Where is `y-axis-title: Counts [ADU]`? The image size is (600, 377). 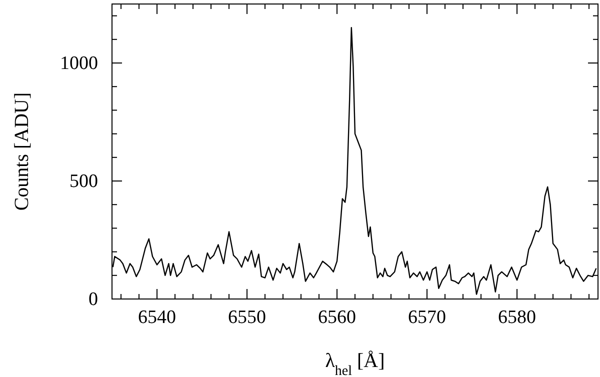 y-axis-title: Counts [ADU] is located at coordinates (22, 151).